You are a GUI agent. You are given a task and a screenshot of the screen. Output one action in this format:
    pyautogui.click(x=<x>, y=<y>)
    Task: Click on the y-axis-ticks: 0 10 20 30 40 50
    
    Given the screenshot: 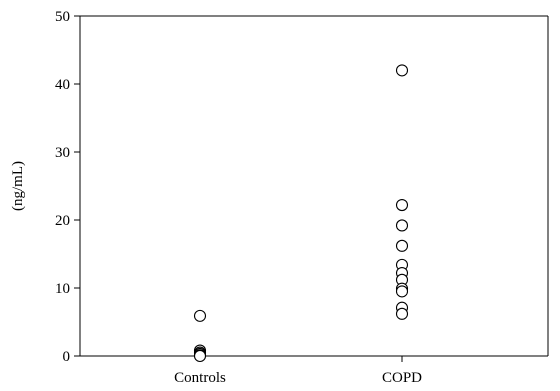 What is the action you would take?
    pyautogui.click(x=67, y=187)
    